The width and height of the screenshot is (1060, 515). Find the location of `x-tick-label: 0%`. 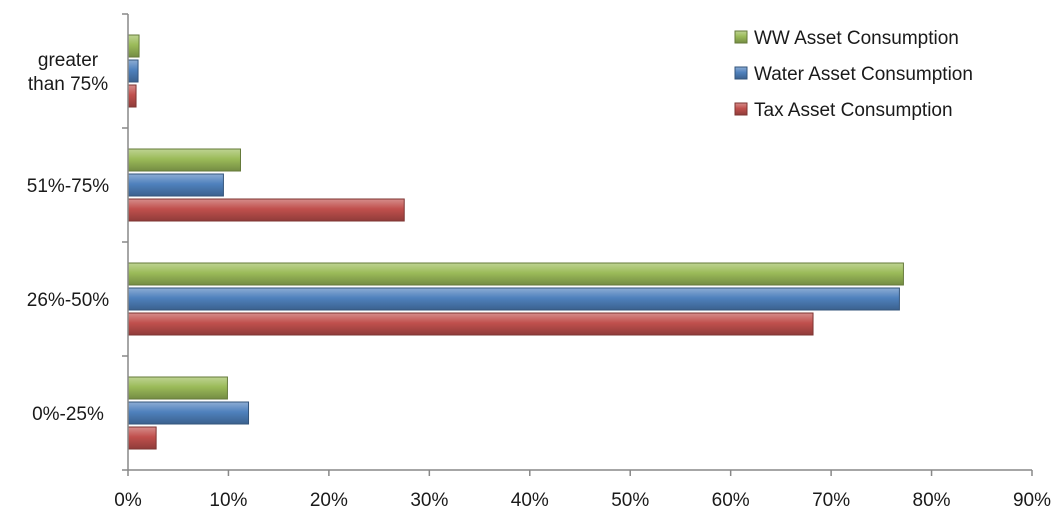

x-tick-label: 0% is located at coordinates (128, 500).